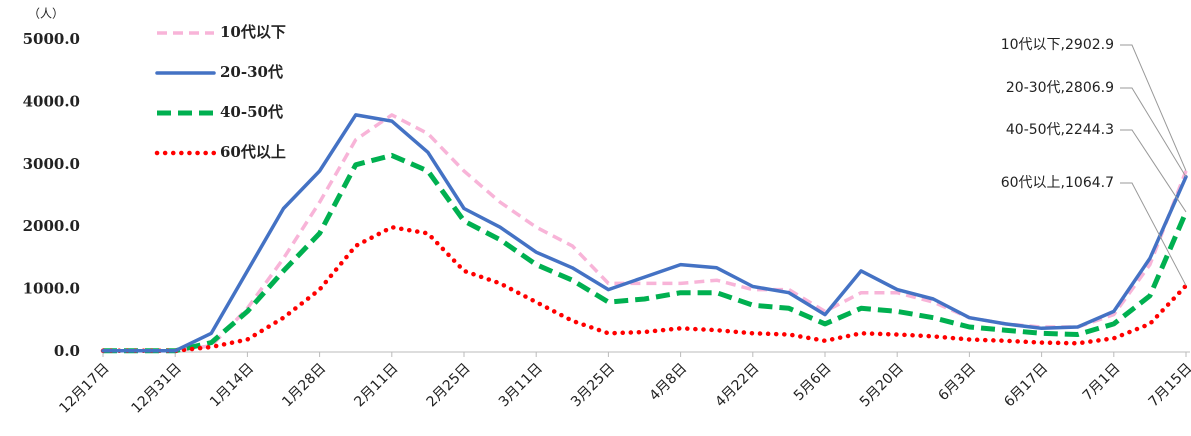  Describe the element at coordinates (882, 385) in the screenshot. I see `x-tick-label: 5月20日` at that location.